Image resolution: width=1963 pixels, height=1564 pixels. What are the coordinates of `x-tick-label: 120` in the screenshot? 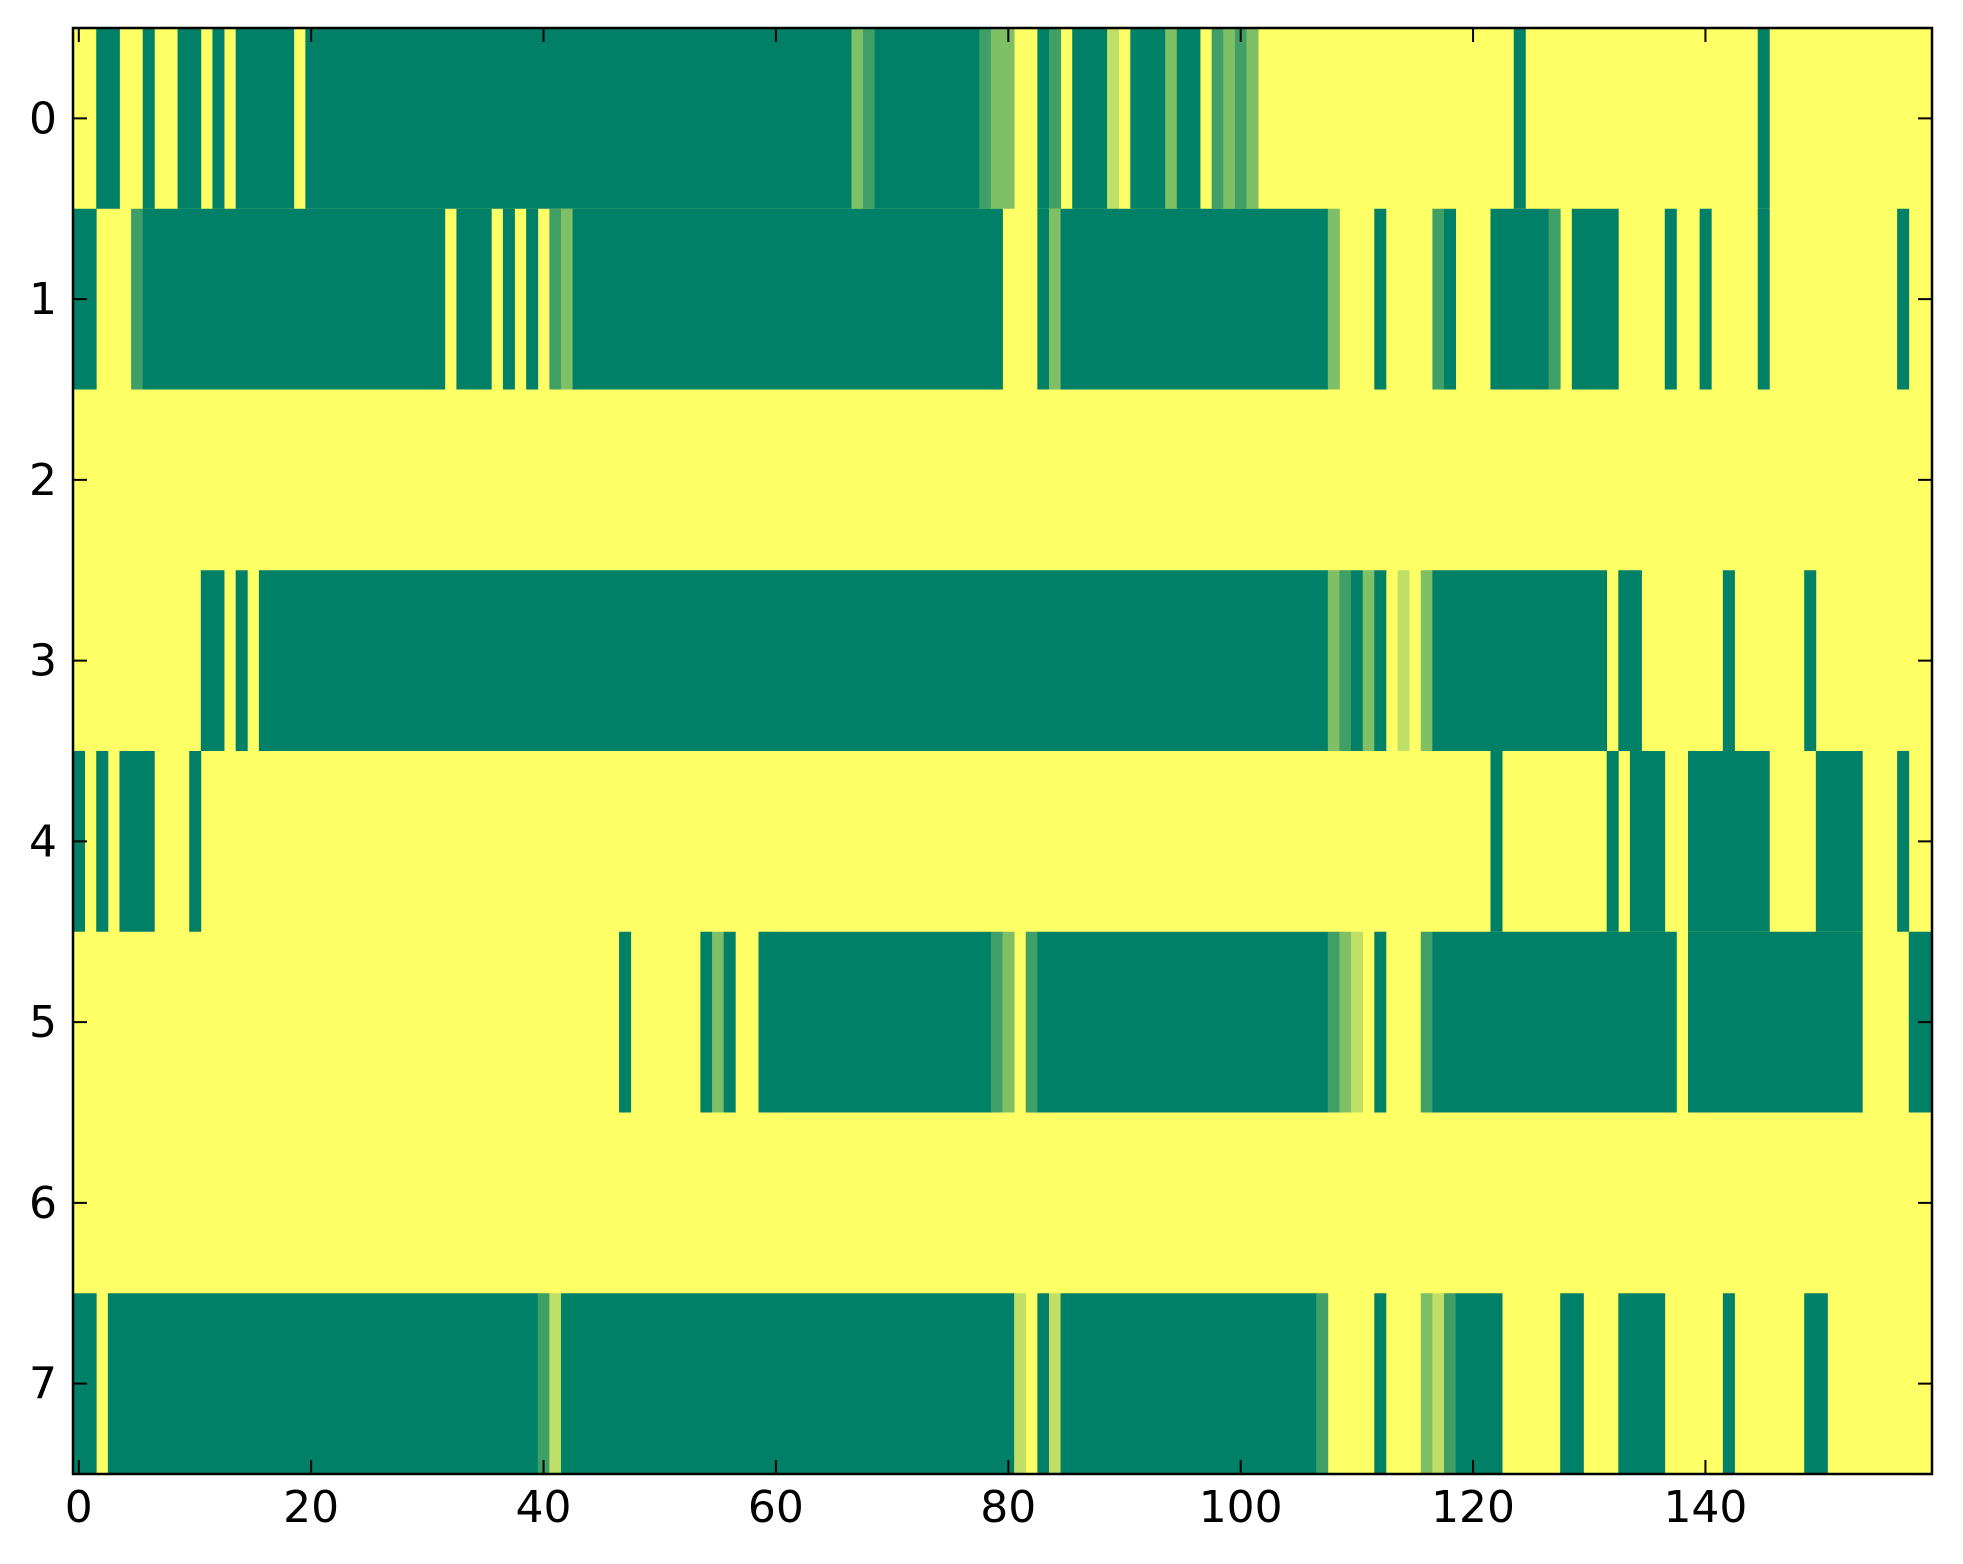 It's located at (1473, 1507).